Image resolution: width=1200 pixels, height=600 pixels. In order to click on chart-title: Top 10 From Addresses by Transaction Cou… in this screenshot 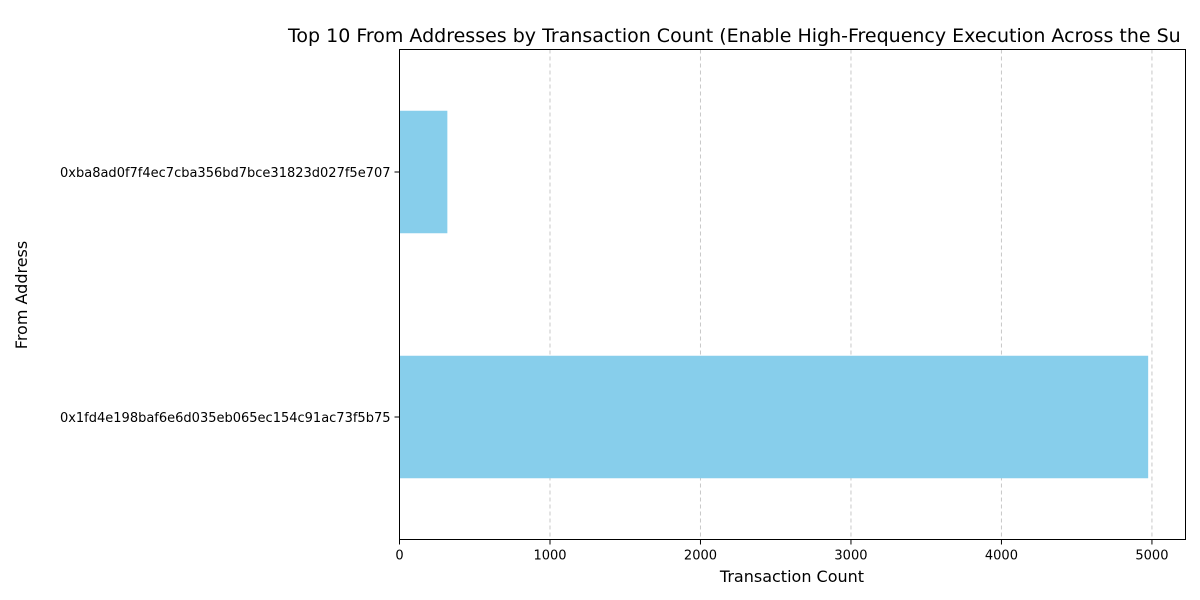, I will do `click(734, 36)`.